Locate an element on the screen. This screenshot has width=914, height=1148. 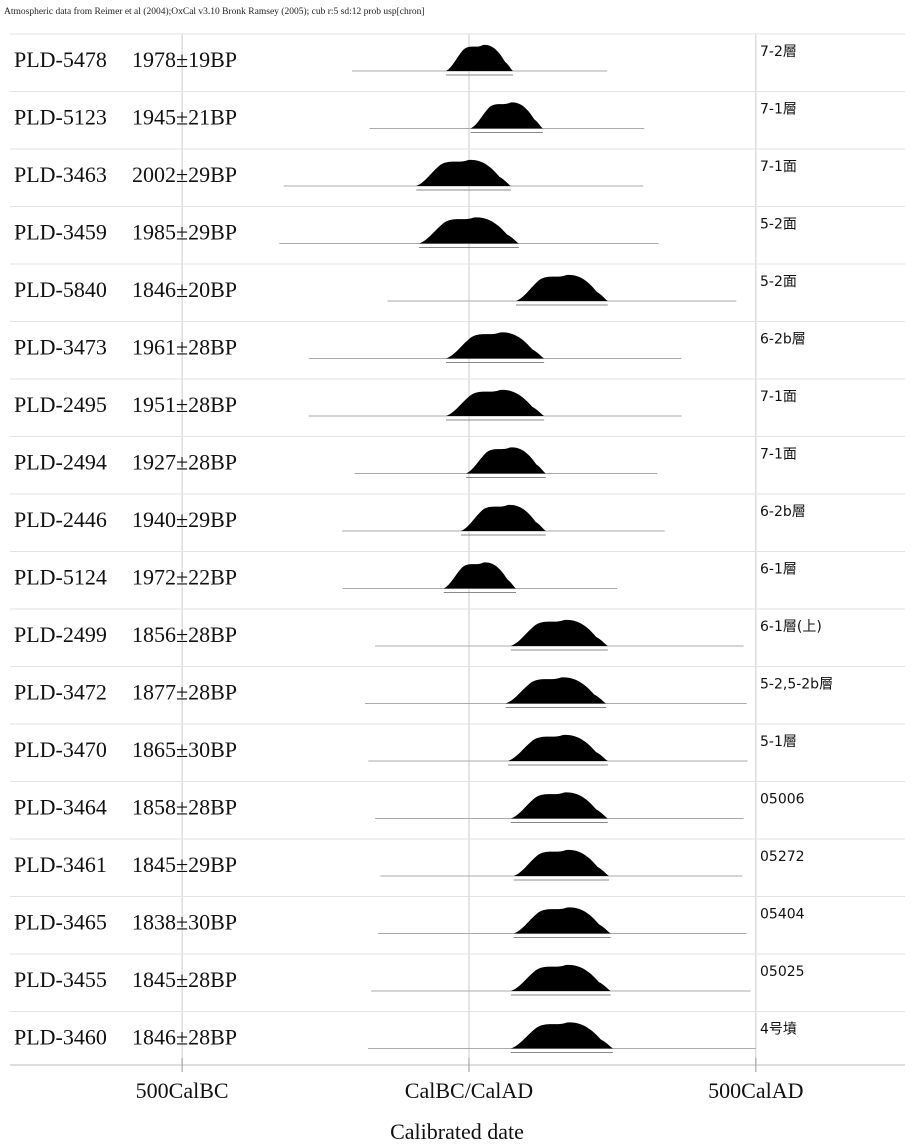
lab-code: PLD-5478 is located at coordinates (60, 59).